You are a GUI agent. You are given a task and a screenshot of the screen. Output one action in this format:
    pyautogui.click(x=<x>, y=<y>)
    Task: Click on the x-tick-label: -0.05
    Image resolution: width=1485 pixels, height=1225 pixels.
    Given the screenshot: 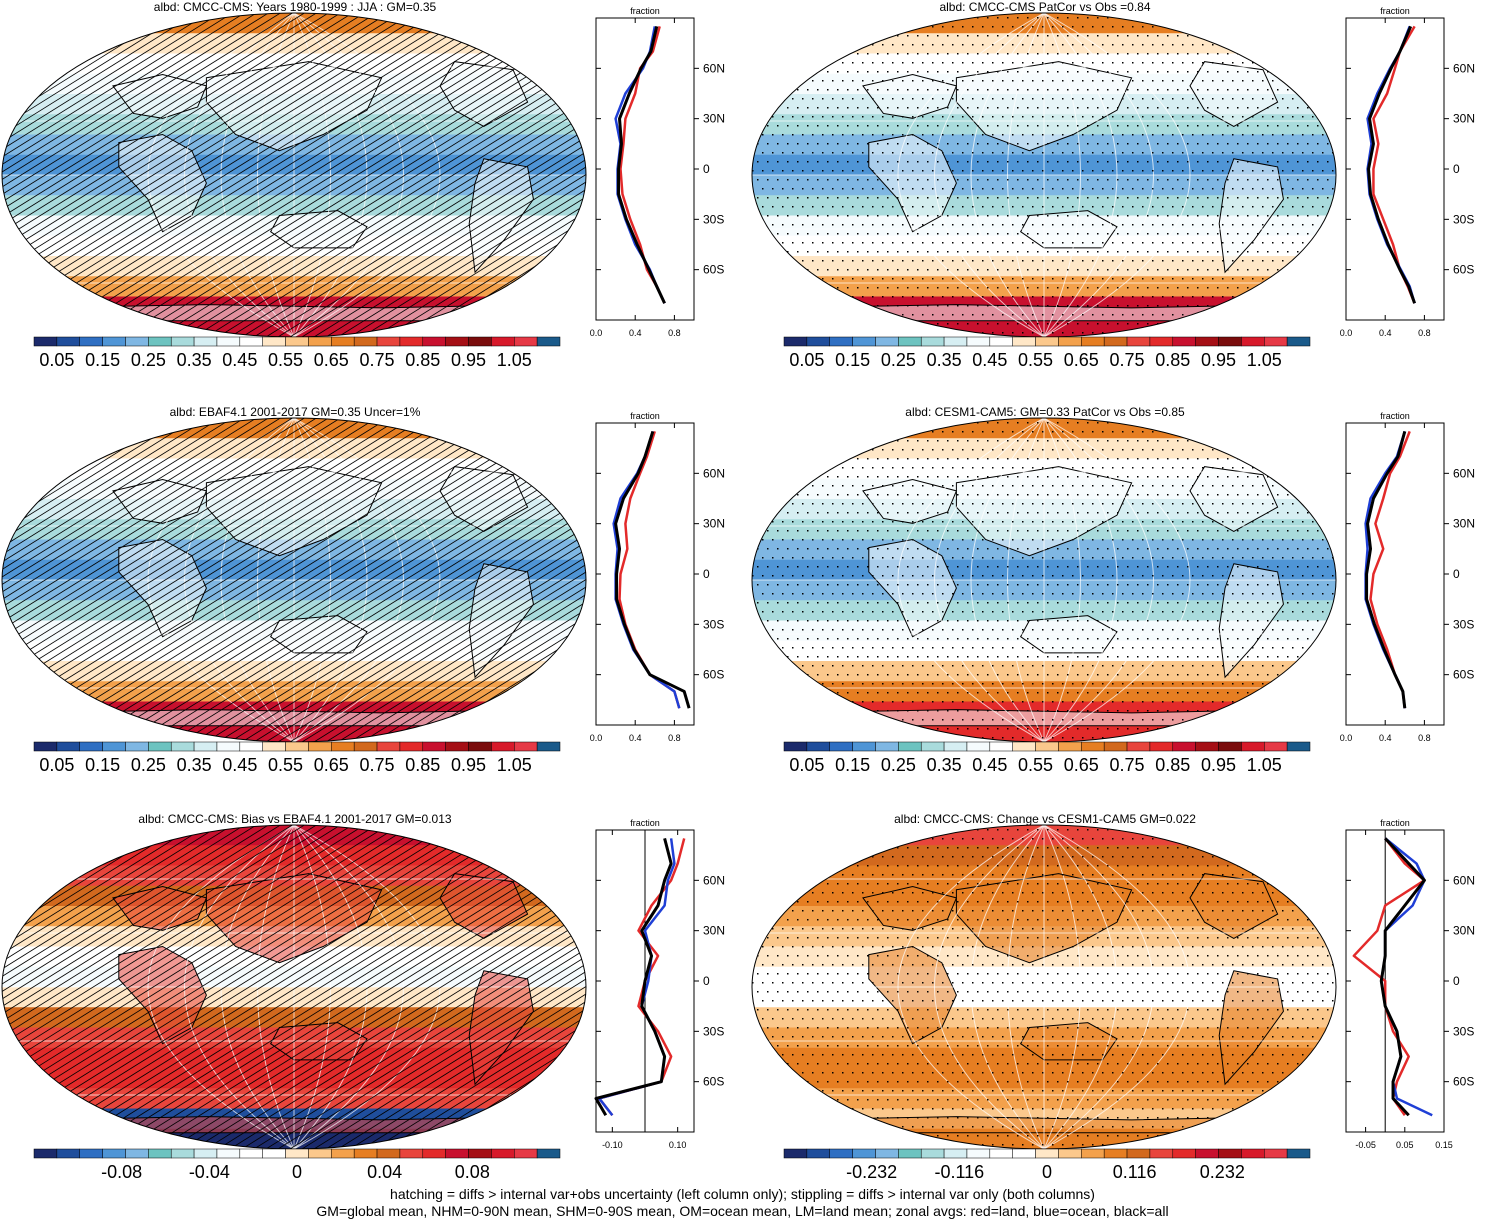 What is the action you would take?
    pyautogui.click(x=1365, y=1145)
    